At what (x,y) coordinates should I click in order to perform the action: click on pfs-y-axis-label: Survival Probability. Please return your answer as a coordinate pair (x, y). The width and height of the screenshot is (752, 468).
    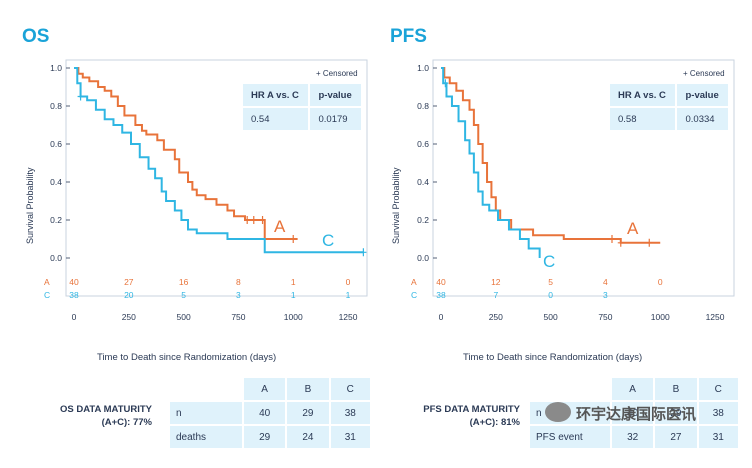
    Looking at the image, I should click on (396, 205).